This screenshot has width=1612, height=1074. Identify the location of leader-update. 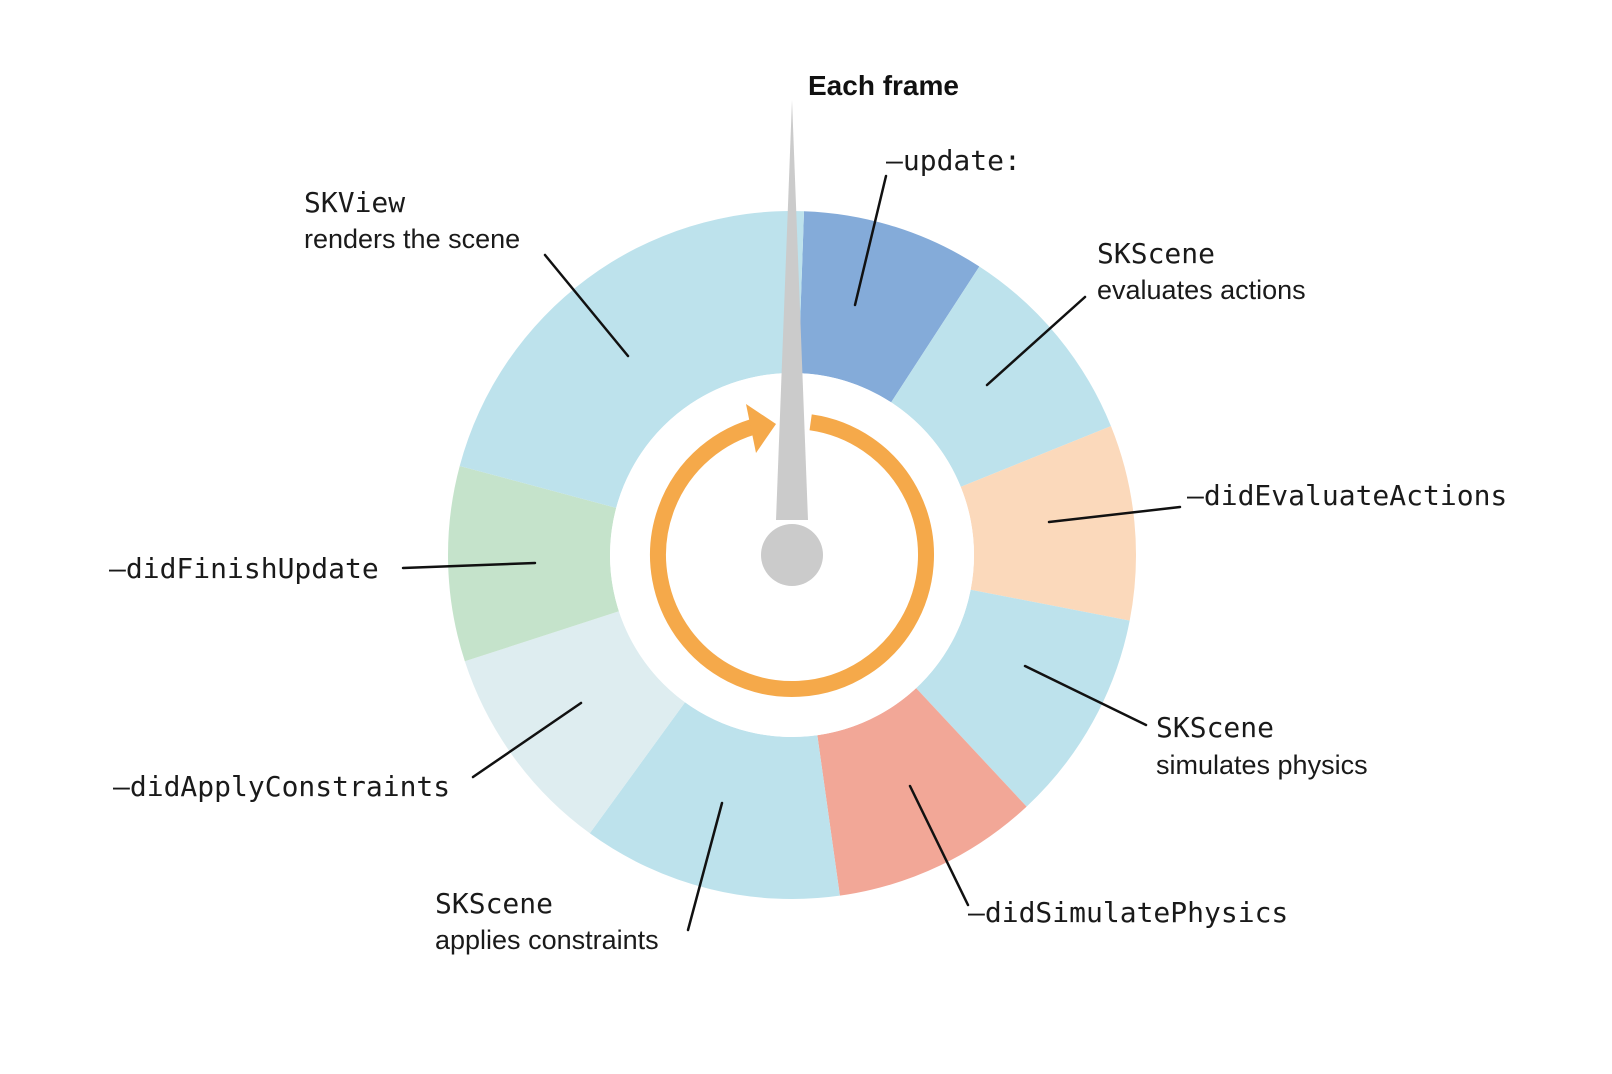
(870, 240).